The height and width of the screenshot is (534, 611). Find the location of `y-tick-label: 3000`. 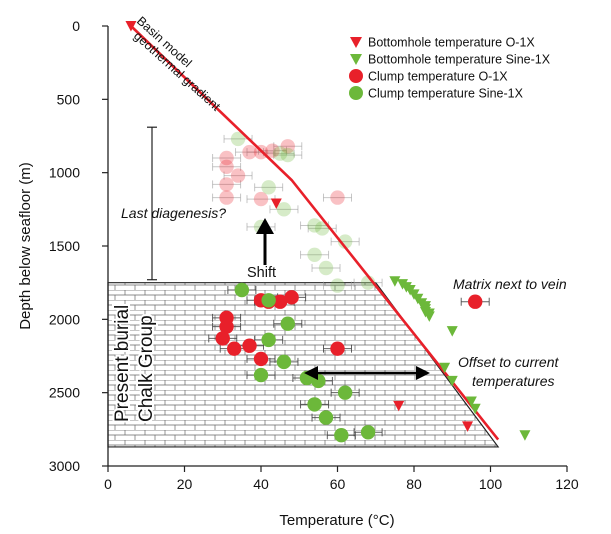

y-tick-label: 3000 is located at coordinates (64, 466).